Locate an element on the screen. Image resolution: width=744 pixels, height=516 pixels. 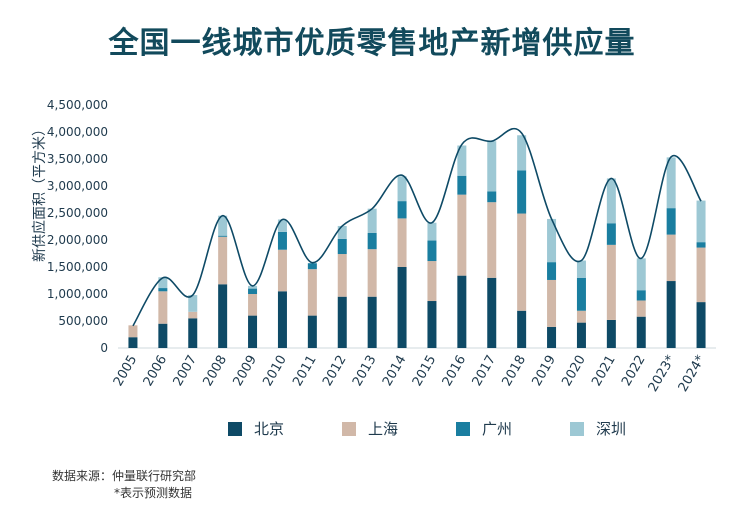
bar-segment-2006-广州 is located at coordinates (163, 290).